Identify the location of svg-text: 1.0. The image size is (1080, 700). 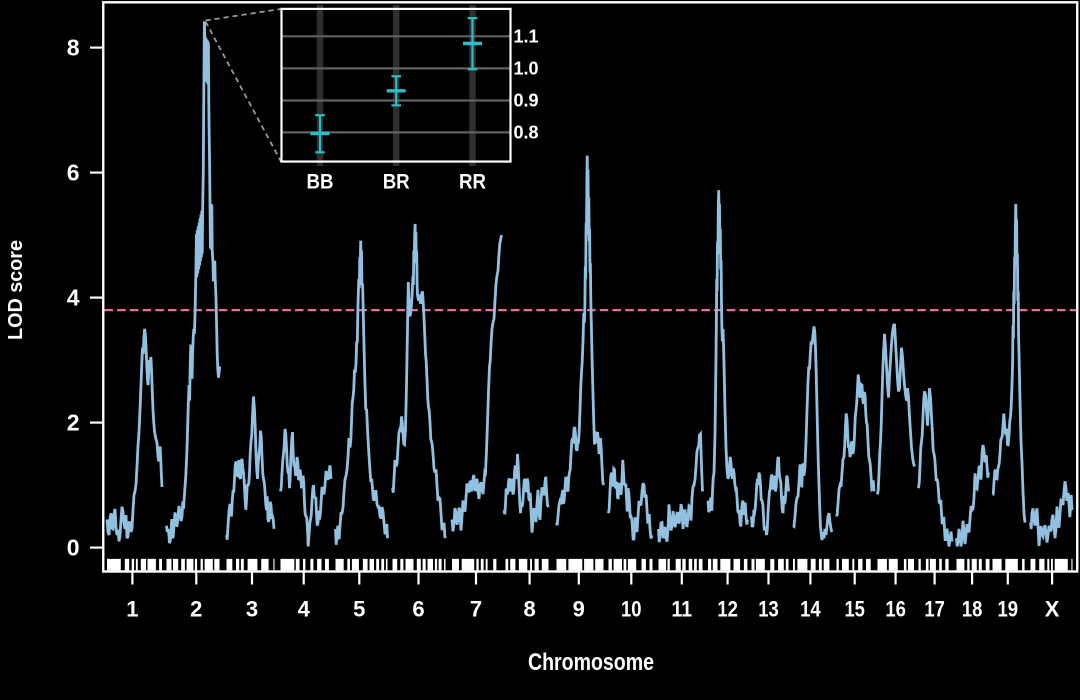
(526, 68).